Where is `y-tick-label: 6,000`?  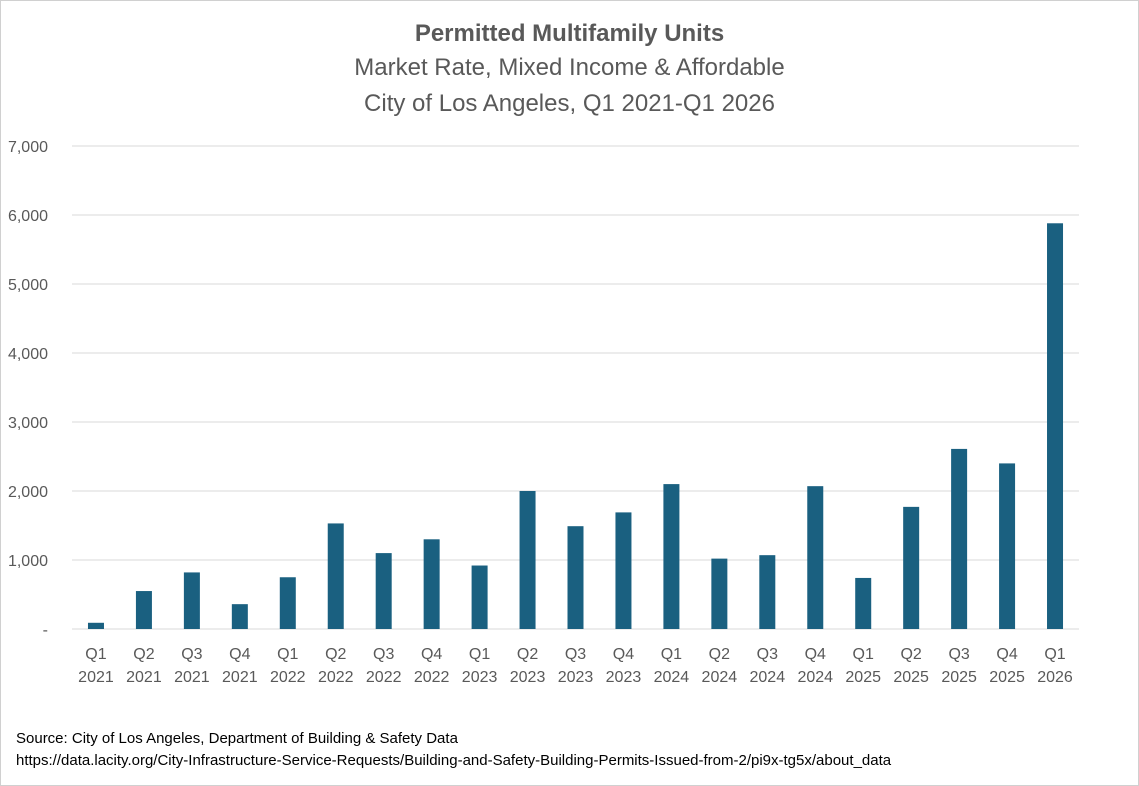 y-tick-label: 6,000 is located at coordinates (28, 216).